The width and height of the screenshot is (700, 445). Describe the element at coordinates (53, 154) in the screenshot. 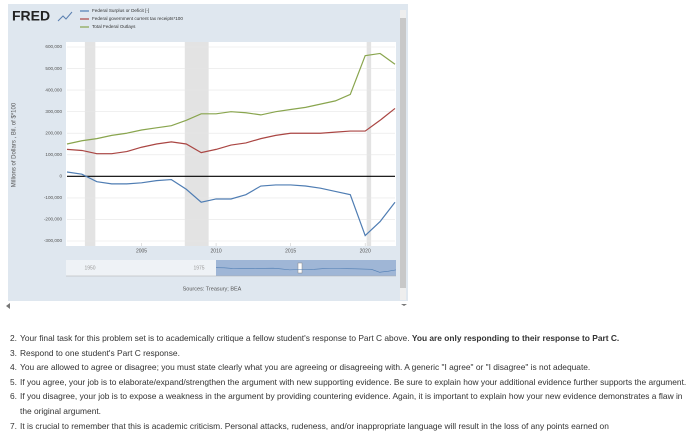

I see `y-tick-label: 100,000` at that location.